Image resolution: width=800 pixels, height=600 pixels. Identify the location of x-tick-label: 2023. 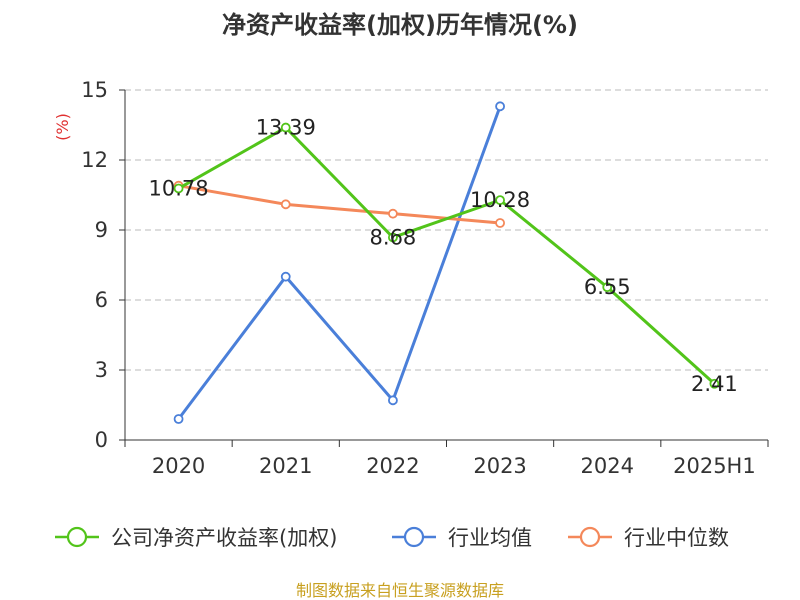
(499, 466).